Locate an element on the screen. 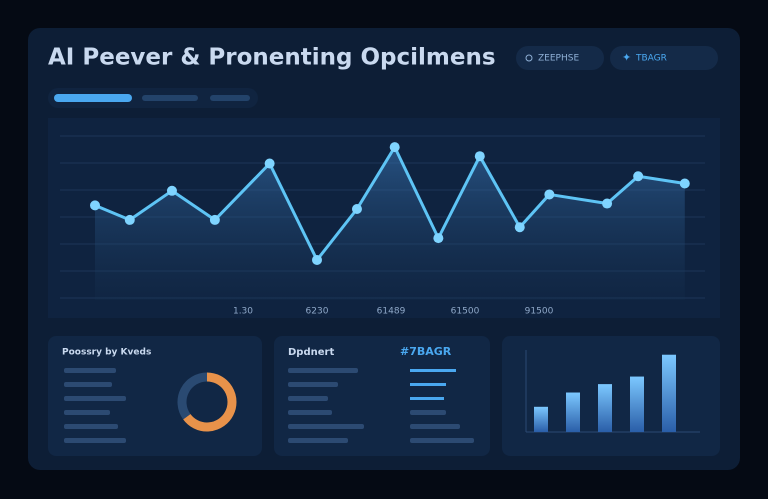 The width and height of the screenshot is (768, 499). tab-active is located at coordinates (93, 98).